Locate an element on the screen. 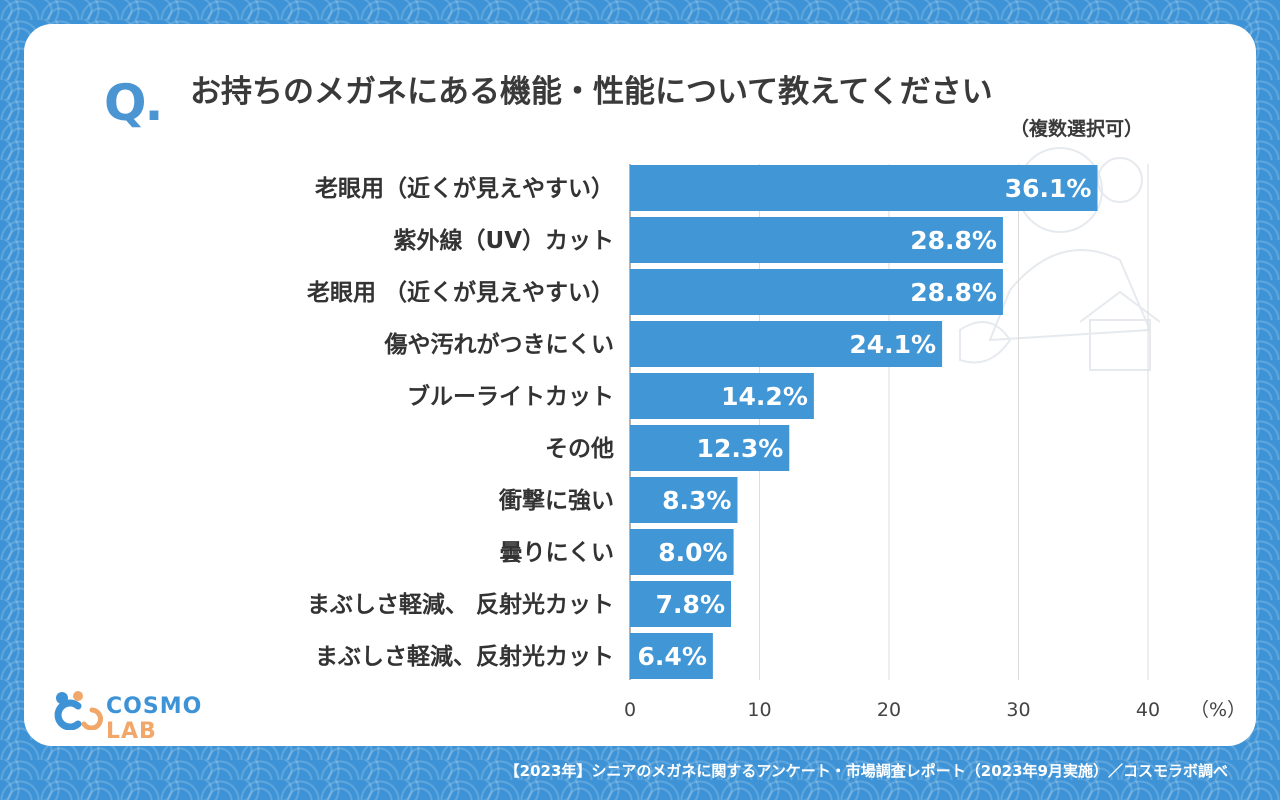 Image resolution: width=1280 pixels, height=800 pixels. bar-value-label: 14.2% is located at coordinates (764, 396).